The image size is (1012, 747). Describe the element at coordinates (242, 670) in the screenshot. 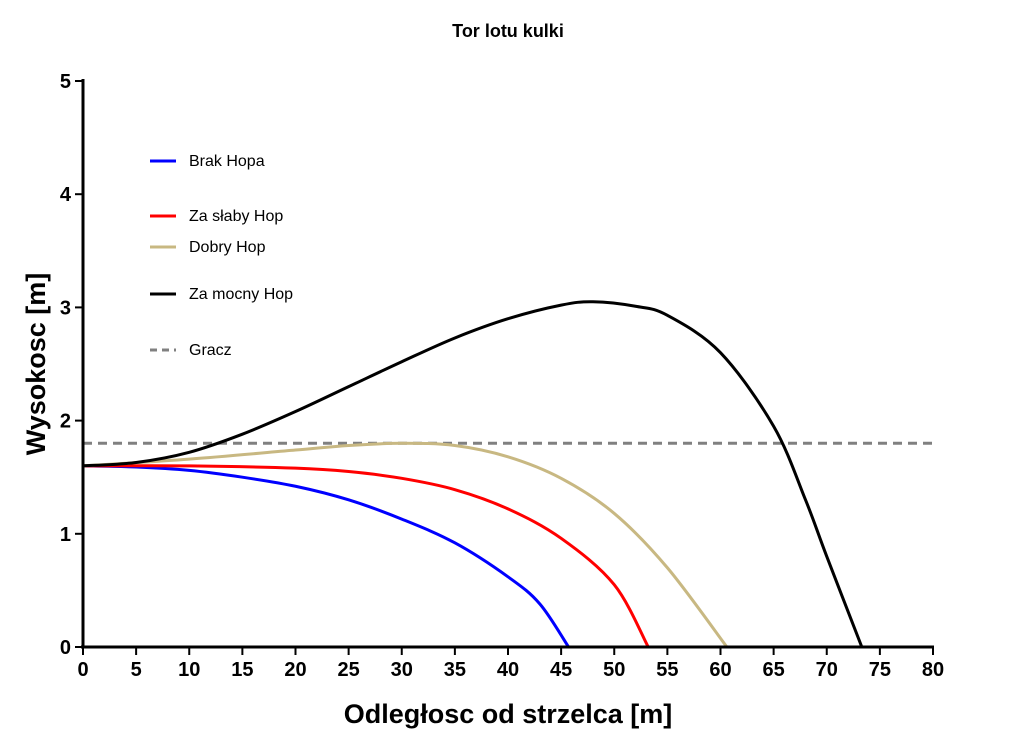

I see `x-tick-label: 15` at that location.